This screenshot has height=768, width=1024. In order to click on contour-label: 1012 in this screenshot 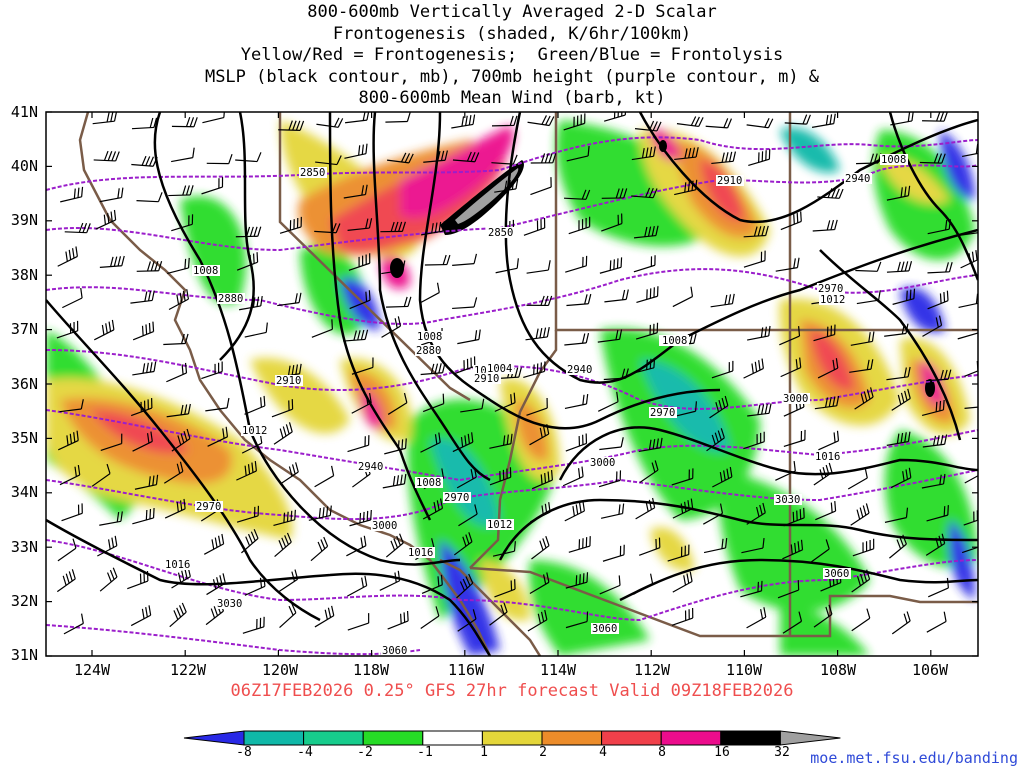, I will do `click(832, 300)`.